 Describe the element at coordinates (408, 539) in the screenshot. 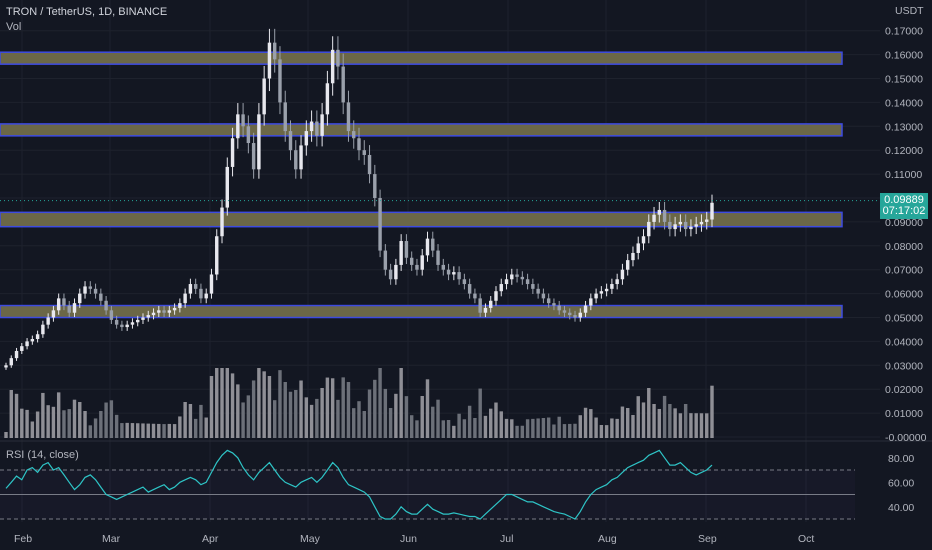

I see `x-tick-label: Jun` at that location.